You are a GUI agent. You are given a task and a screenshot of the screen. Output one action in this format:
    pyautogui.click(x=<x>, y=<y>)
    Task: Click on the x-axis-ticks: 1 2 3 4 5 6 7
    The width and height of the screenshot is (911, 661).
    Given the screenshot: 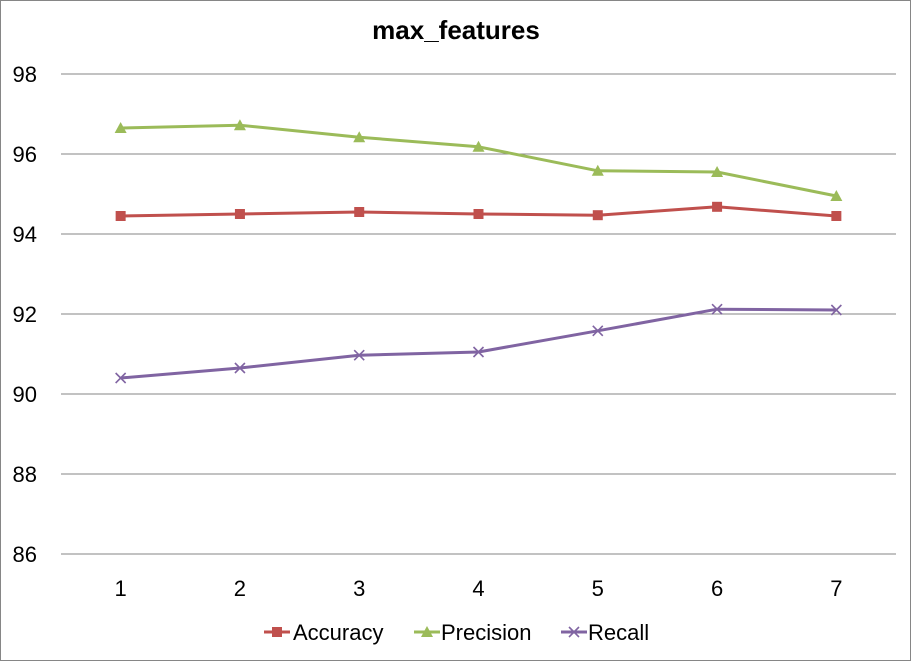 What is the action you would take?
    pyautogui.click(x=479, y=588)
    